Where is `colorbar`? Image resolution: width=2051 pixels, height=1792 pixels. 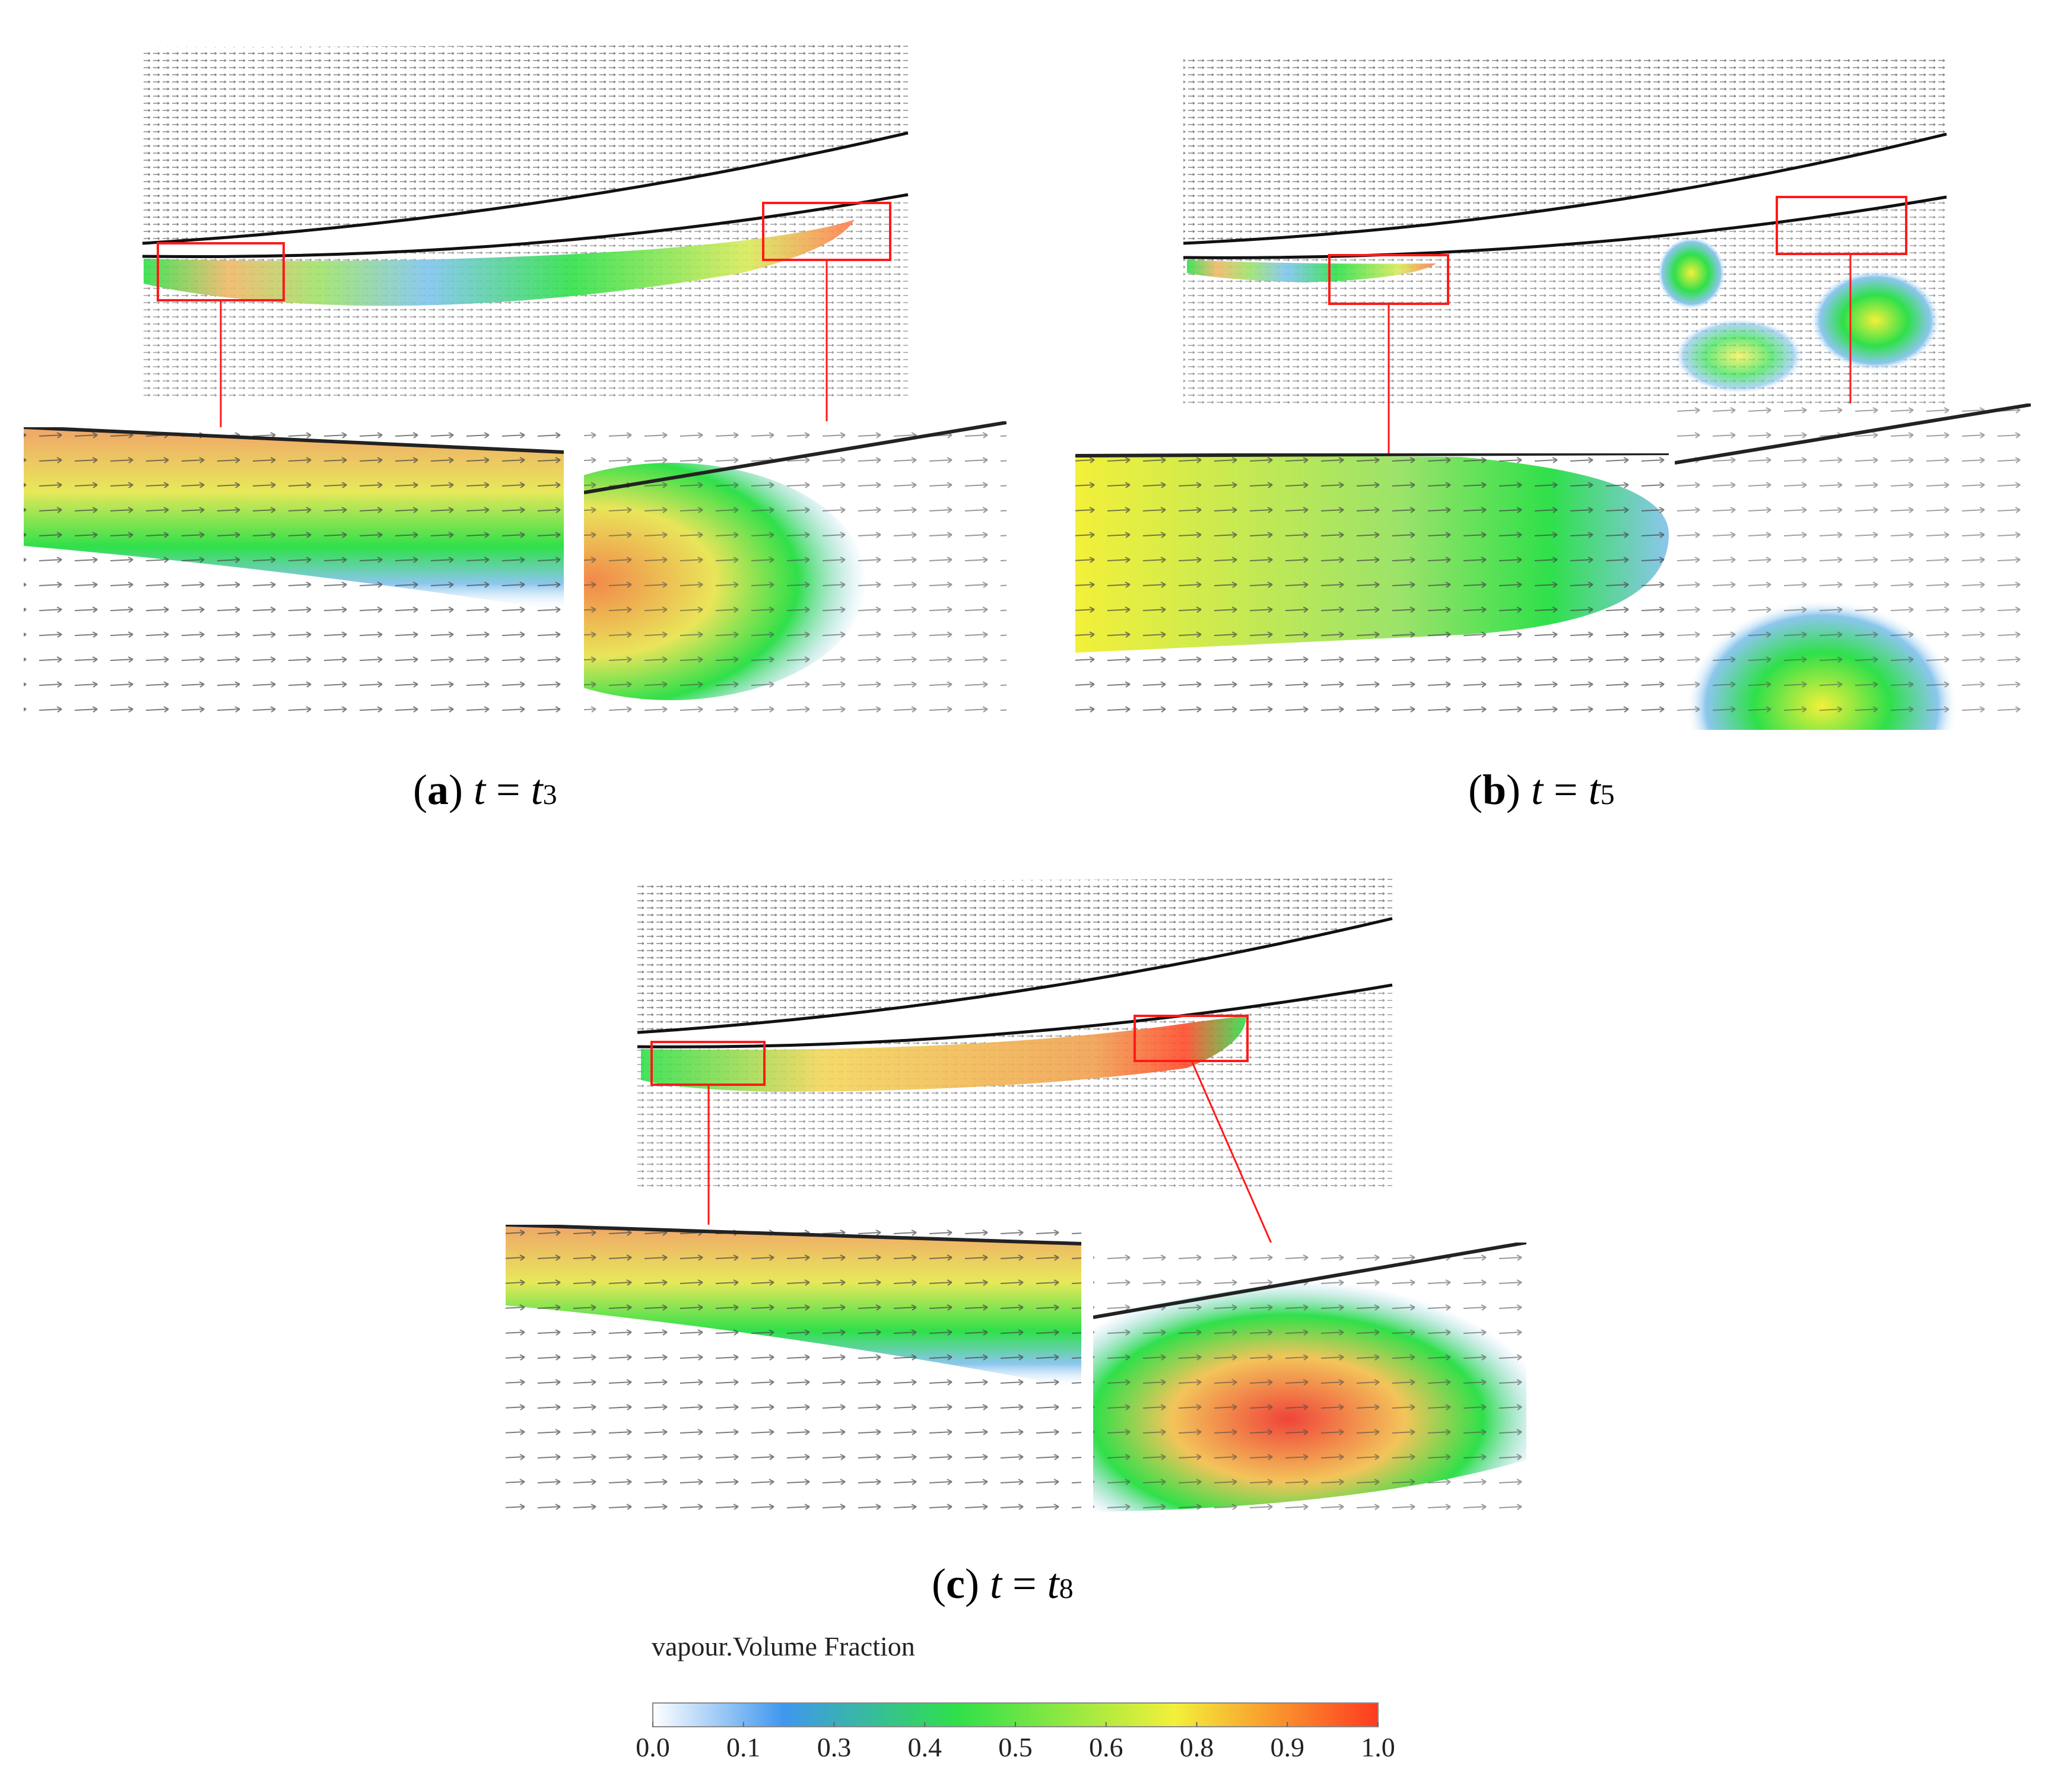
colorbar is located at coordinates (1015, 1715).